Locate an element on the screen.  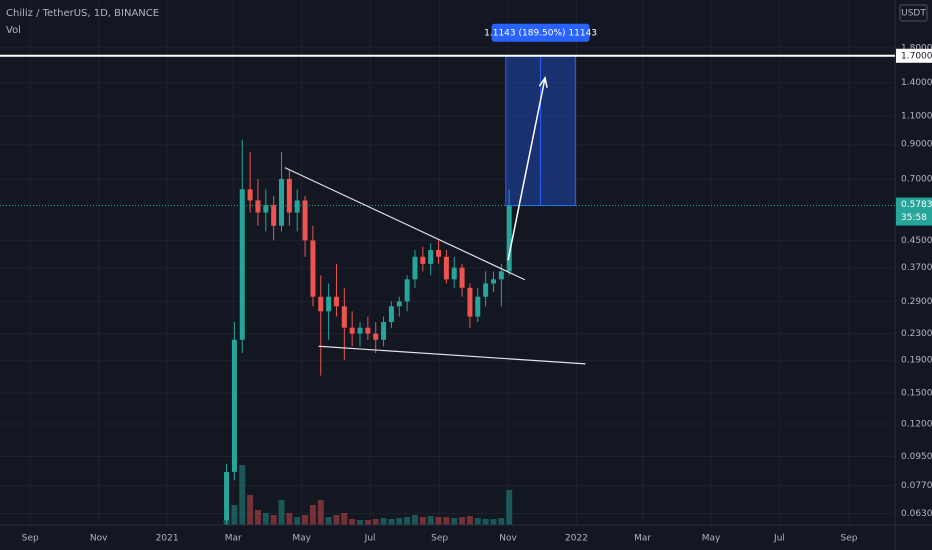
x-tick-label: Nov is located at coordinates (508, 539).